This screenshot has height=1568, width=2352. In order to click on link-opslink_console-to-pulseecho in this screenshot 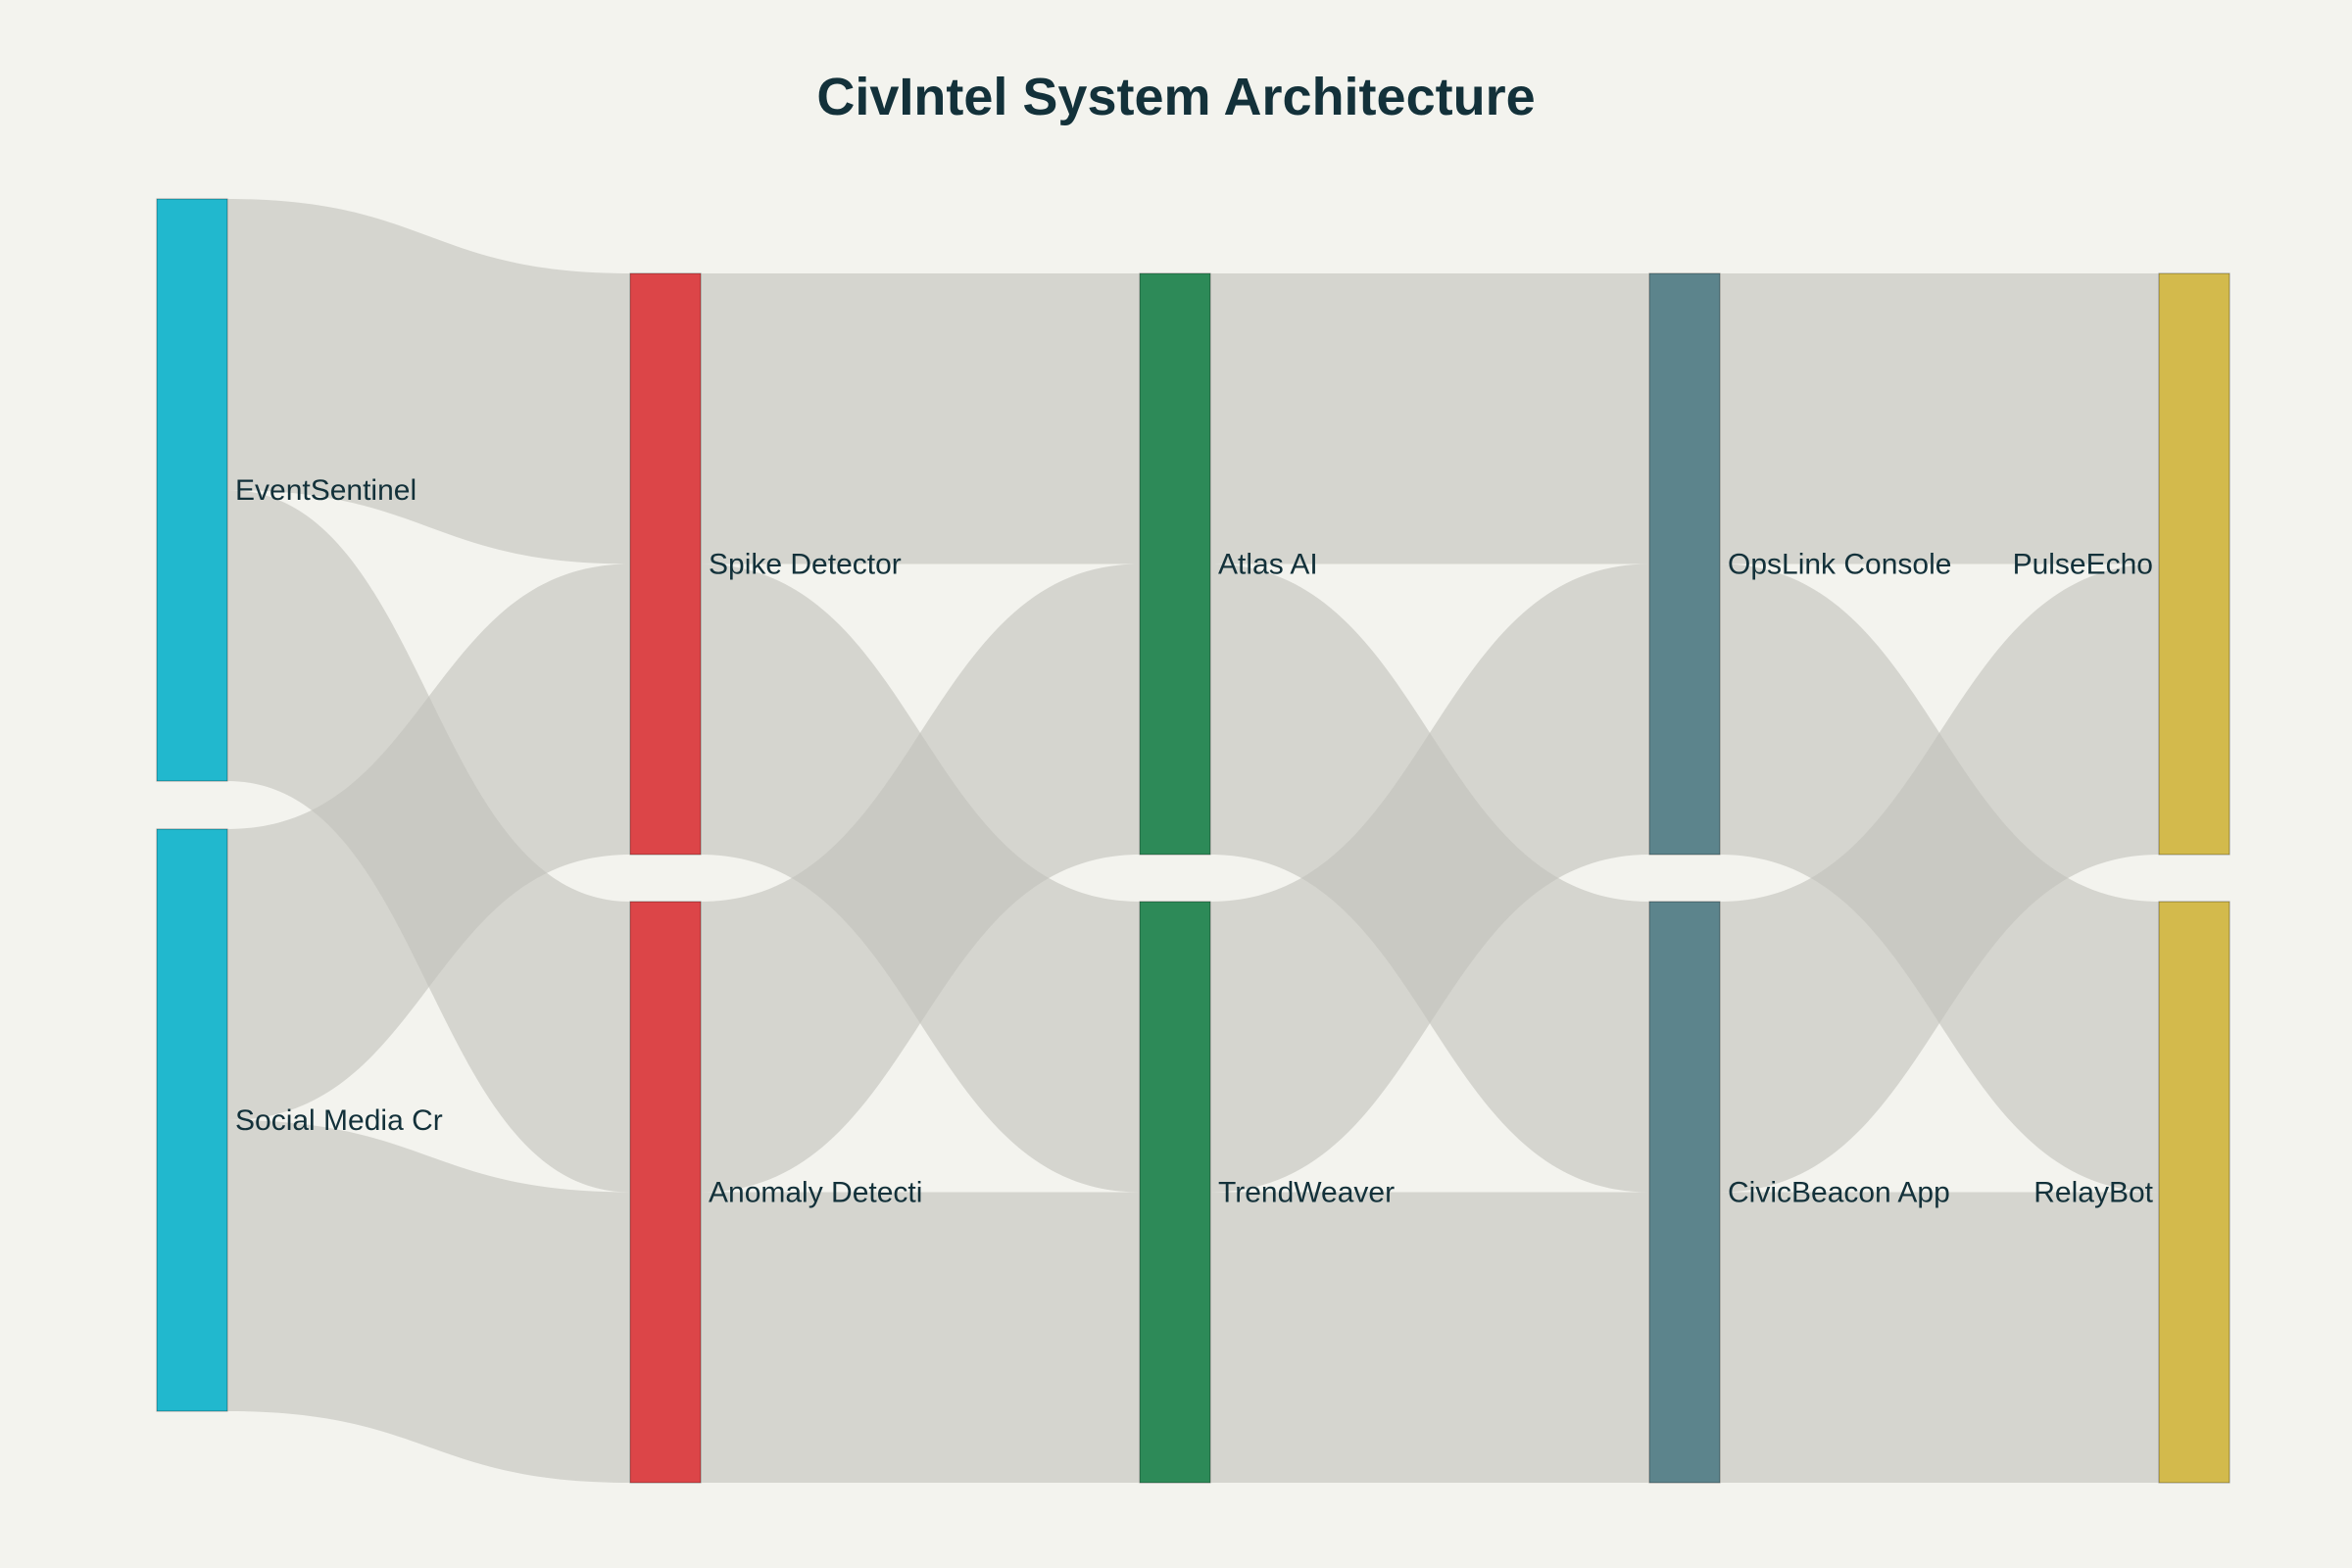, I will do `click(1939, 418)`.